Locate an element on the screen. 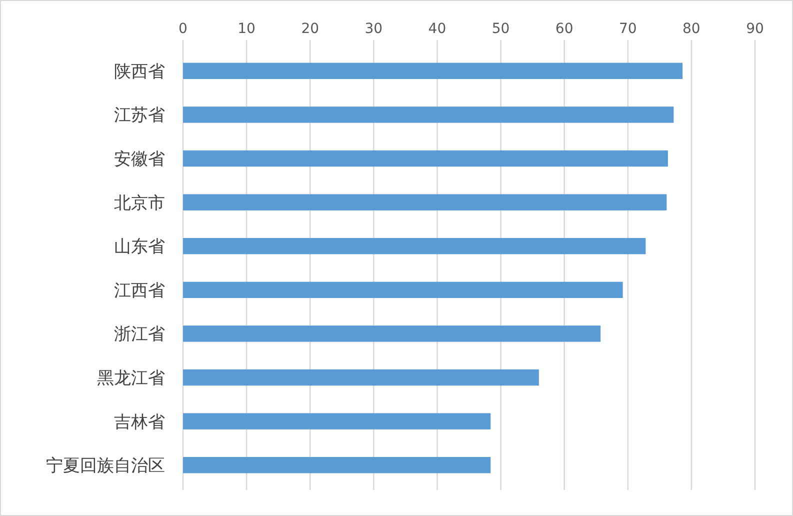 Image resolution: width=793 pixels, height=516 pixels. y-tick-label: 浙江省 is located at coordinates (139, 334).